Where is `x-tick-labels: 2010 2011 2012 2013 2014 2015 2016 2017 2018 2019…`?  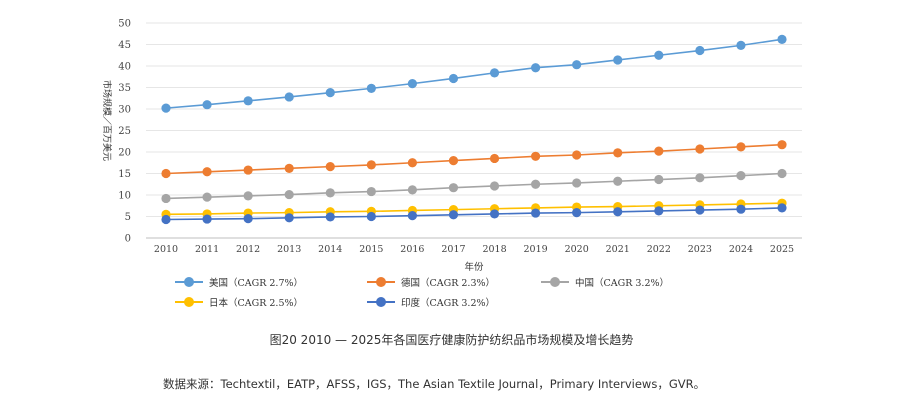
x-tick-labels: 2010 2011 2012 2013 2014 2015 2016 2017 2018 2019… is located at coordinates (474, 249).